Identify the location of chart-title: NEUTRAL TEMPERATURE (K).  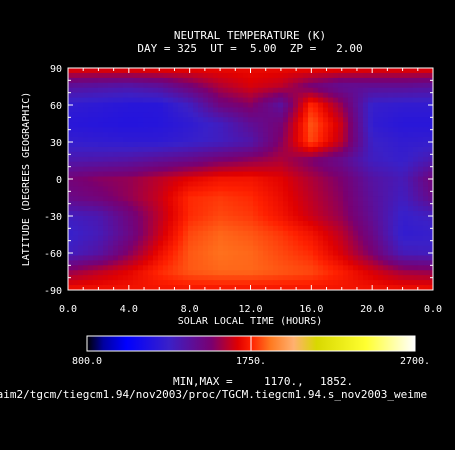
(250, 35).